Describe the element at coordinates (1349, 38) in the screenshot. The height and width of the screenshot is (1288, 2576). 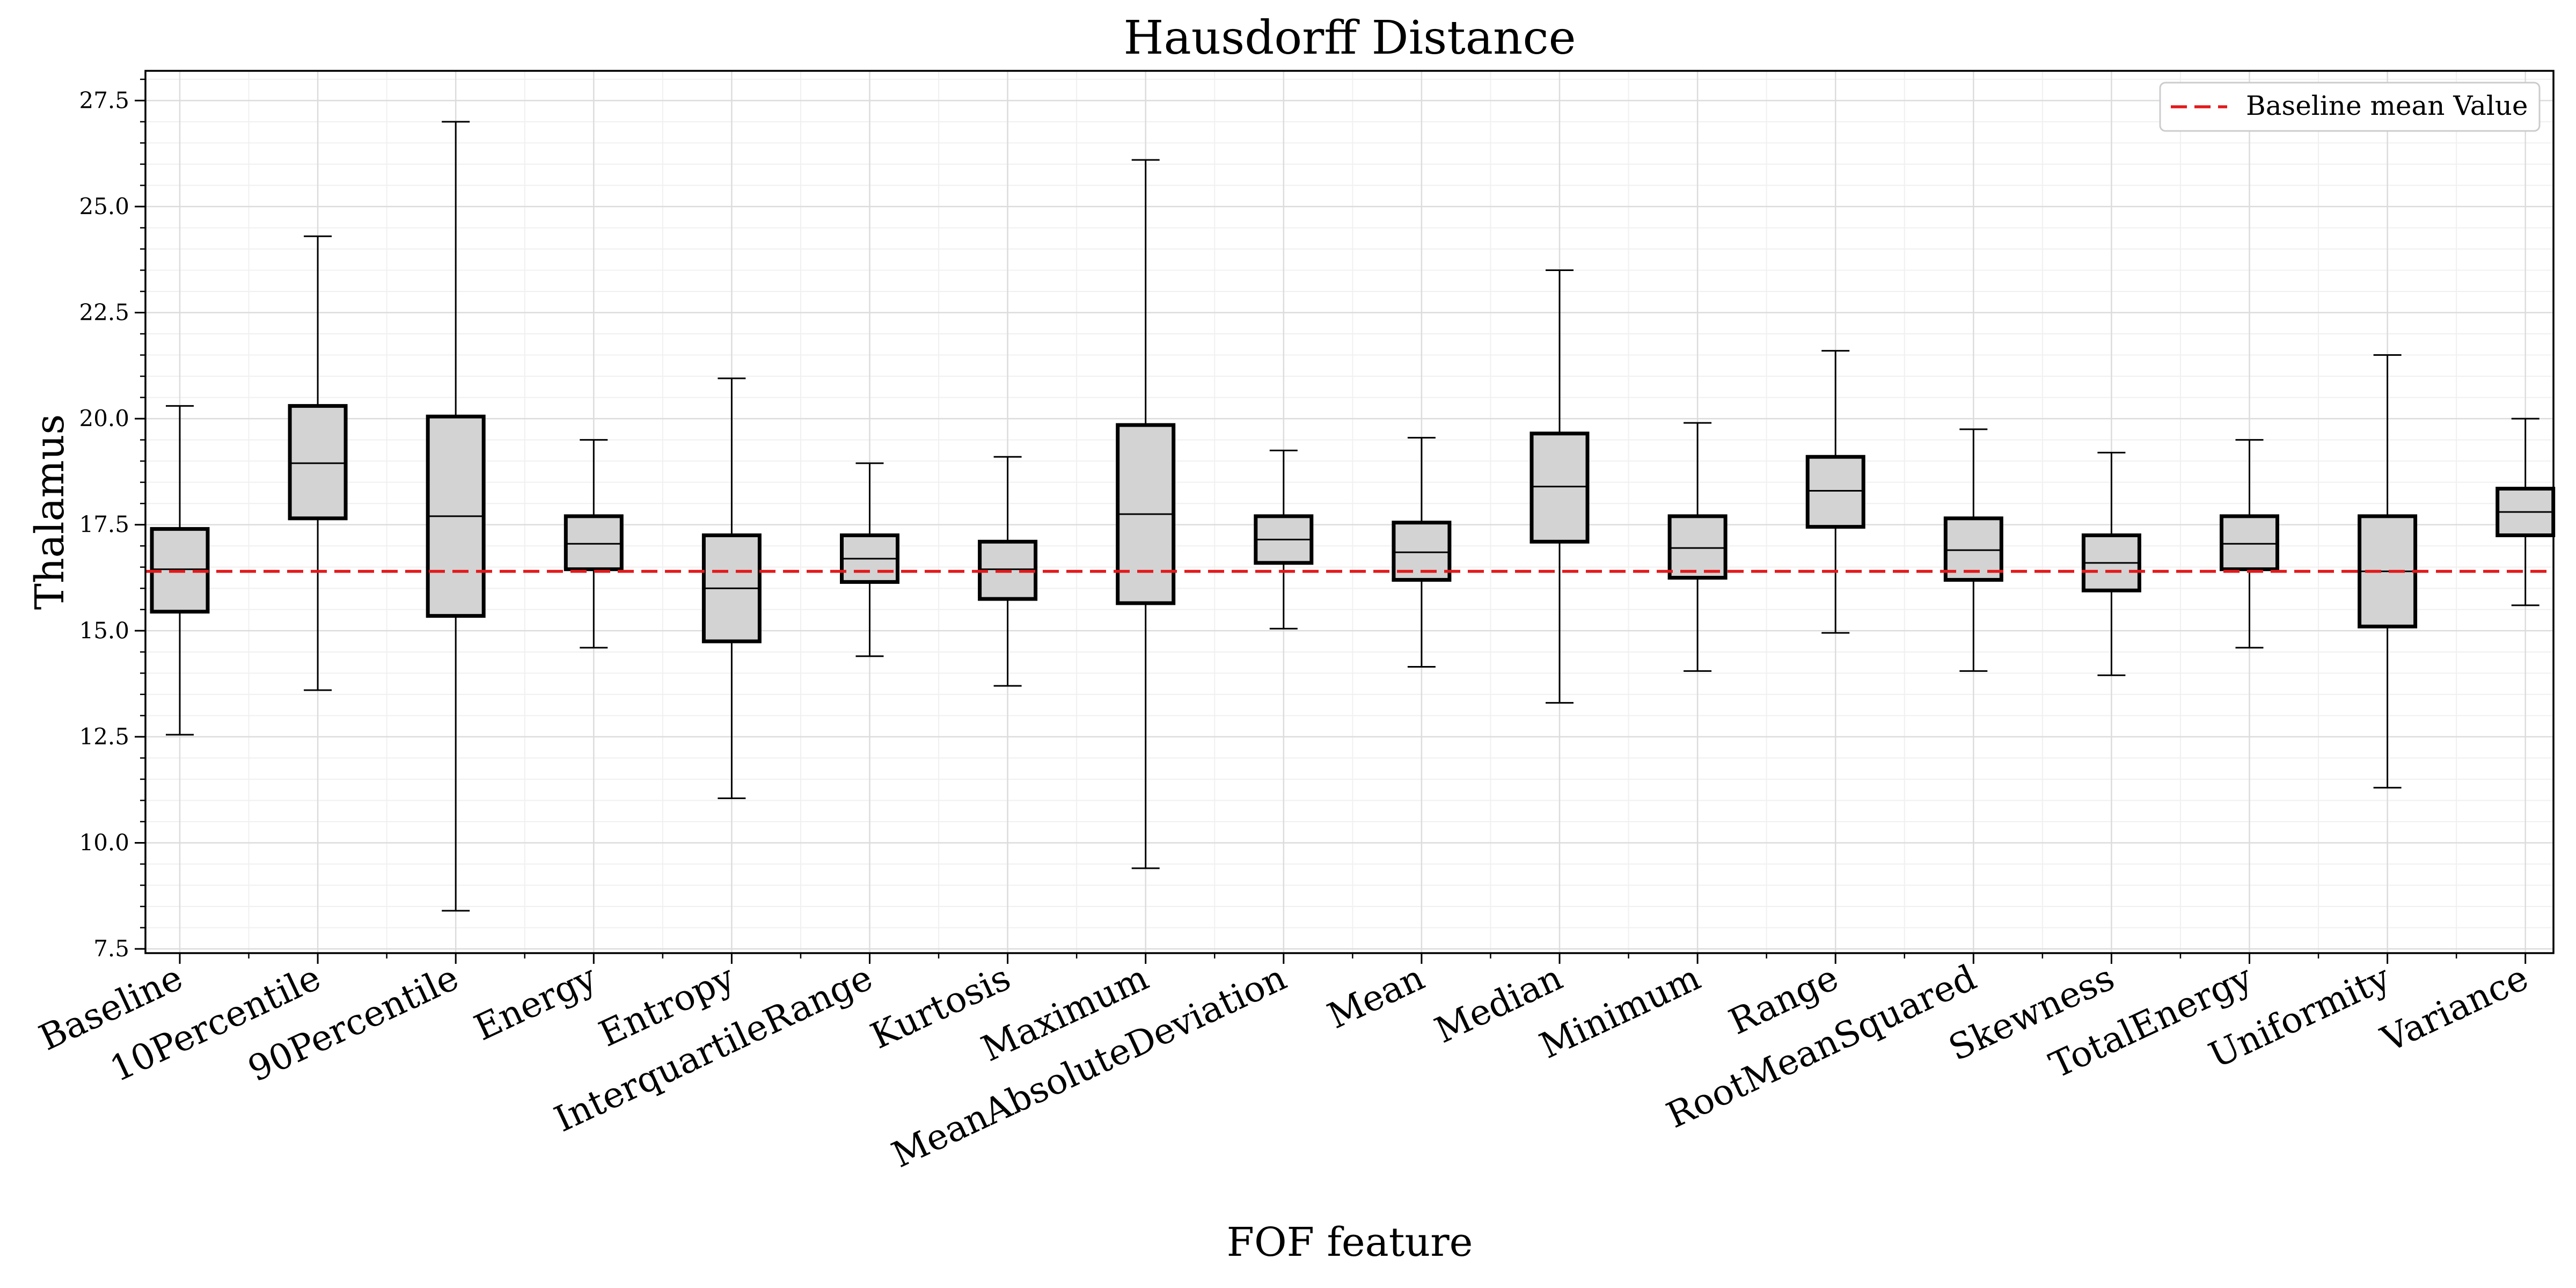
I see `chart-title: Hausdorff Distance` at that location.